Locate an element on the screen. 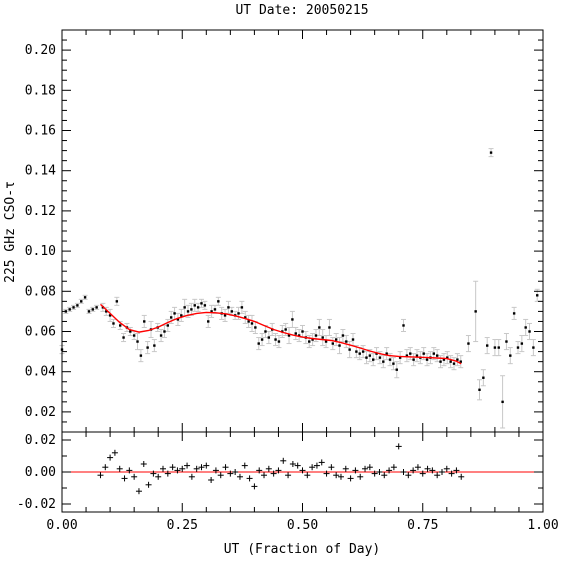 The width and height of the screenshot is (574, 574). y-tick-label: 0.04 is located at coordinates (40, 372).